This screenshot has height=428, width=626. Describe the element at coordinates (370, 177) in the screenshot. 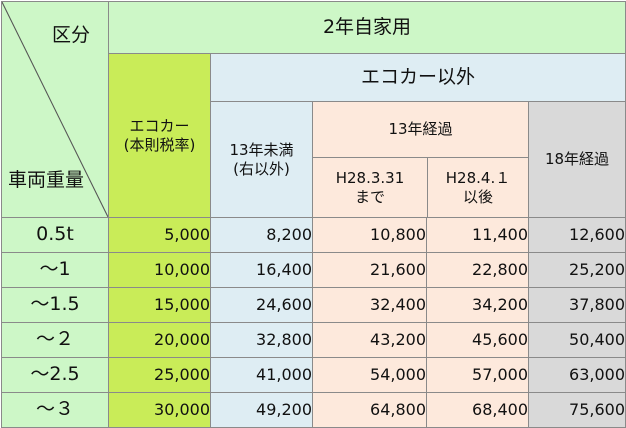

I see `h28-before-label: H28.3.31` at that location.